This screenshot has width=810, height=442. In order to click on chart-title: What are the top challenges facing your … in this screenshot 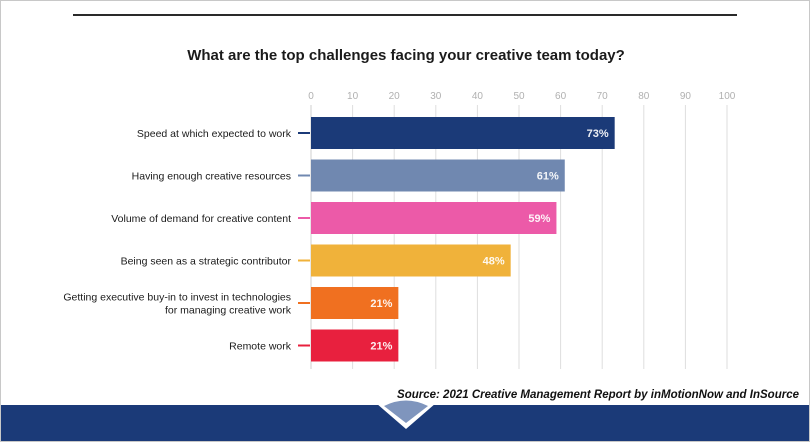, I will do `click(406, 55)`.